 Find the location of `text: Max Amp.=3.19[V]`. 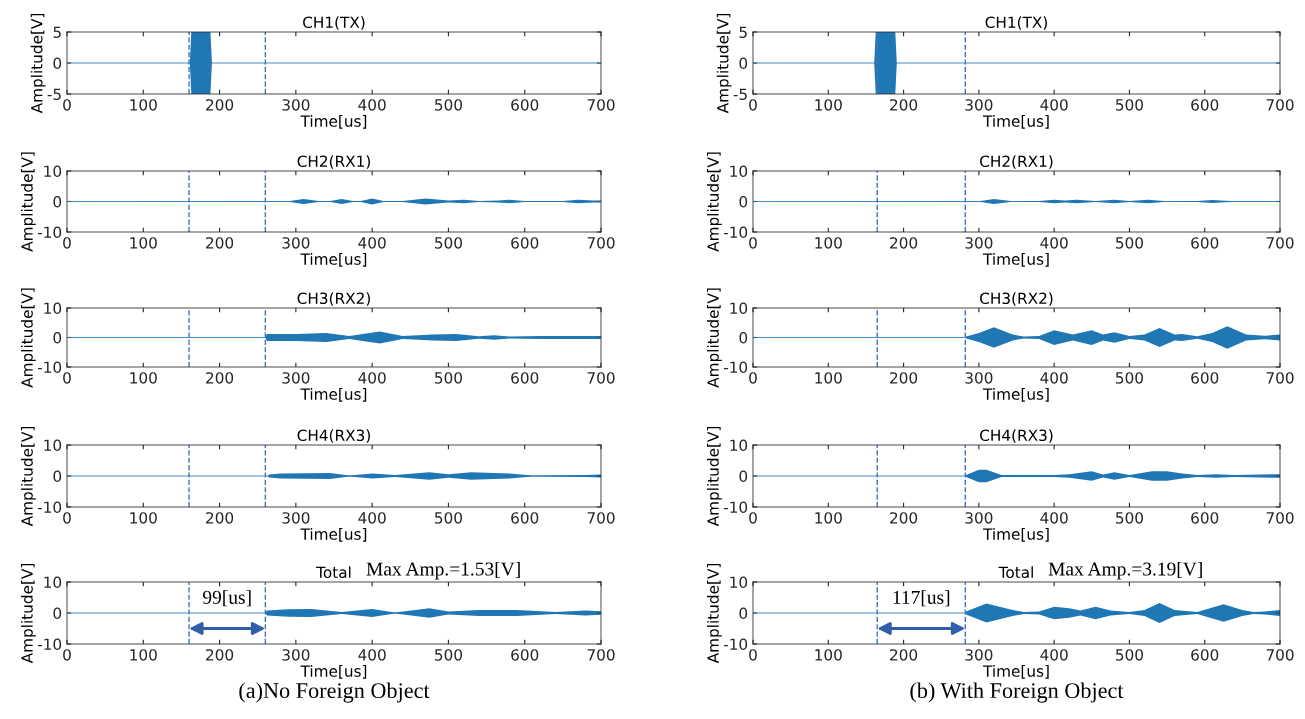

text: Max Amp.=3.19[V] is located at coordinates (1125, 570).